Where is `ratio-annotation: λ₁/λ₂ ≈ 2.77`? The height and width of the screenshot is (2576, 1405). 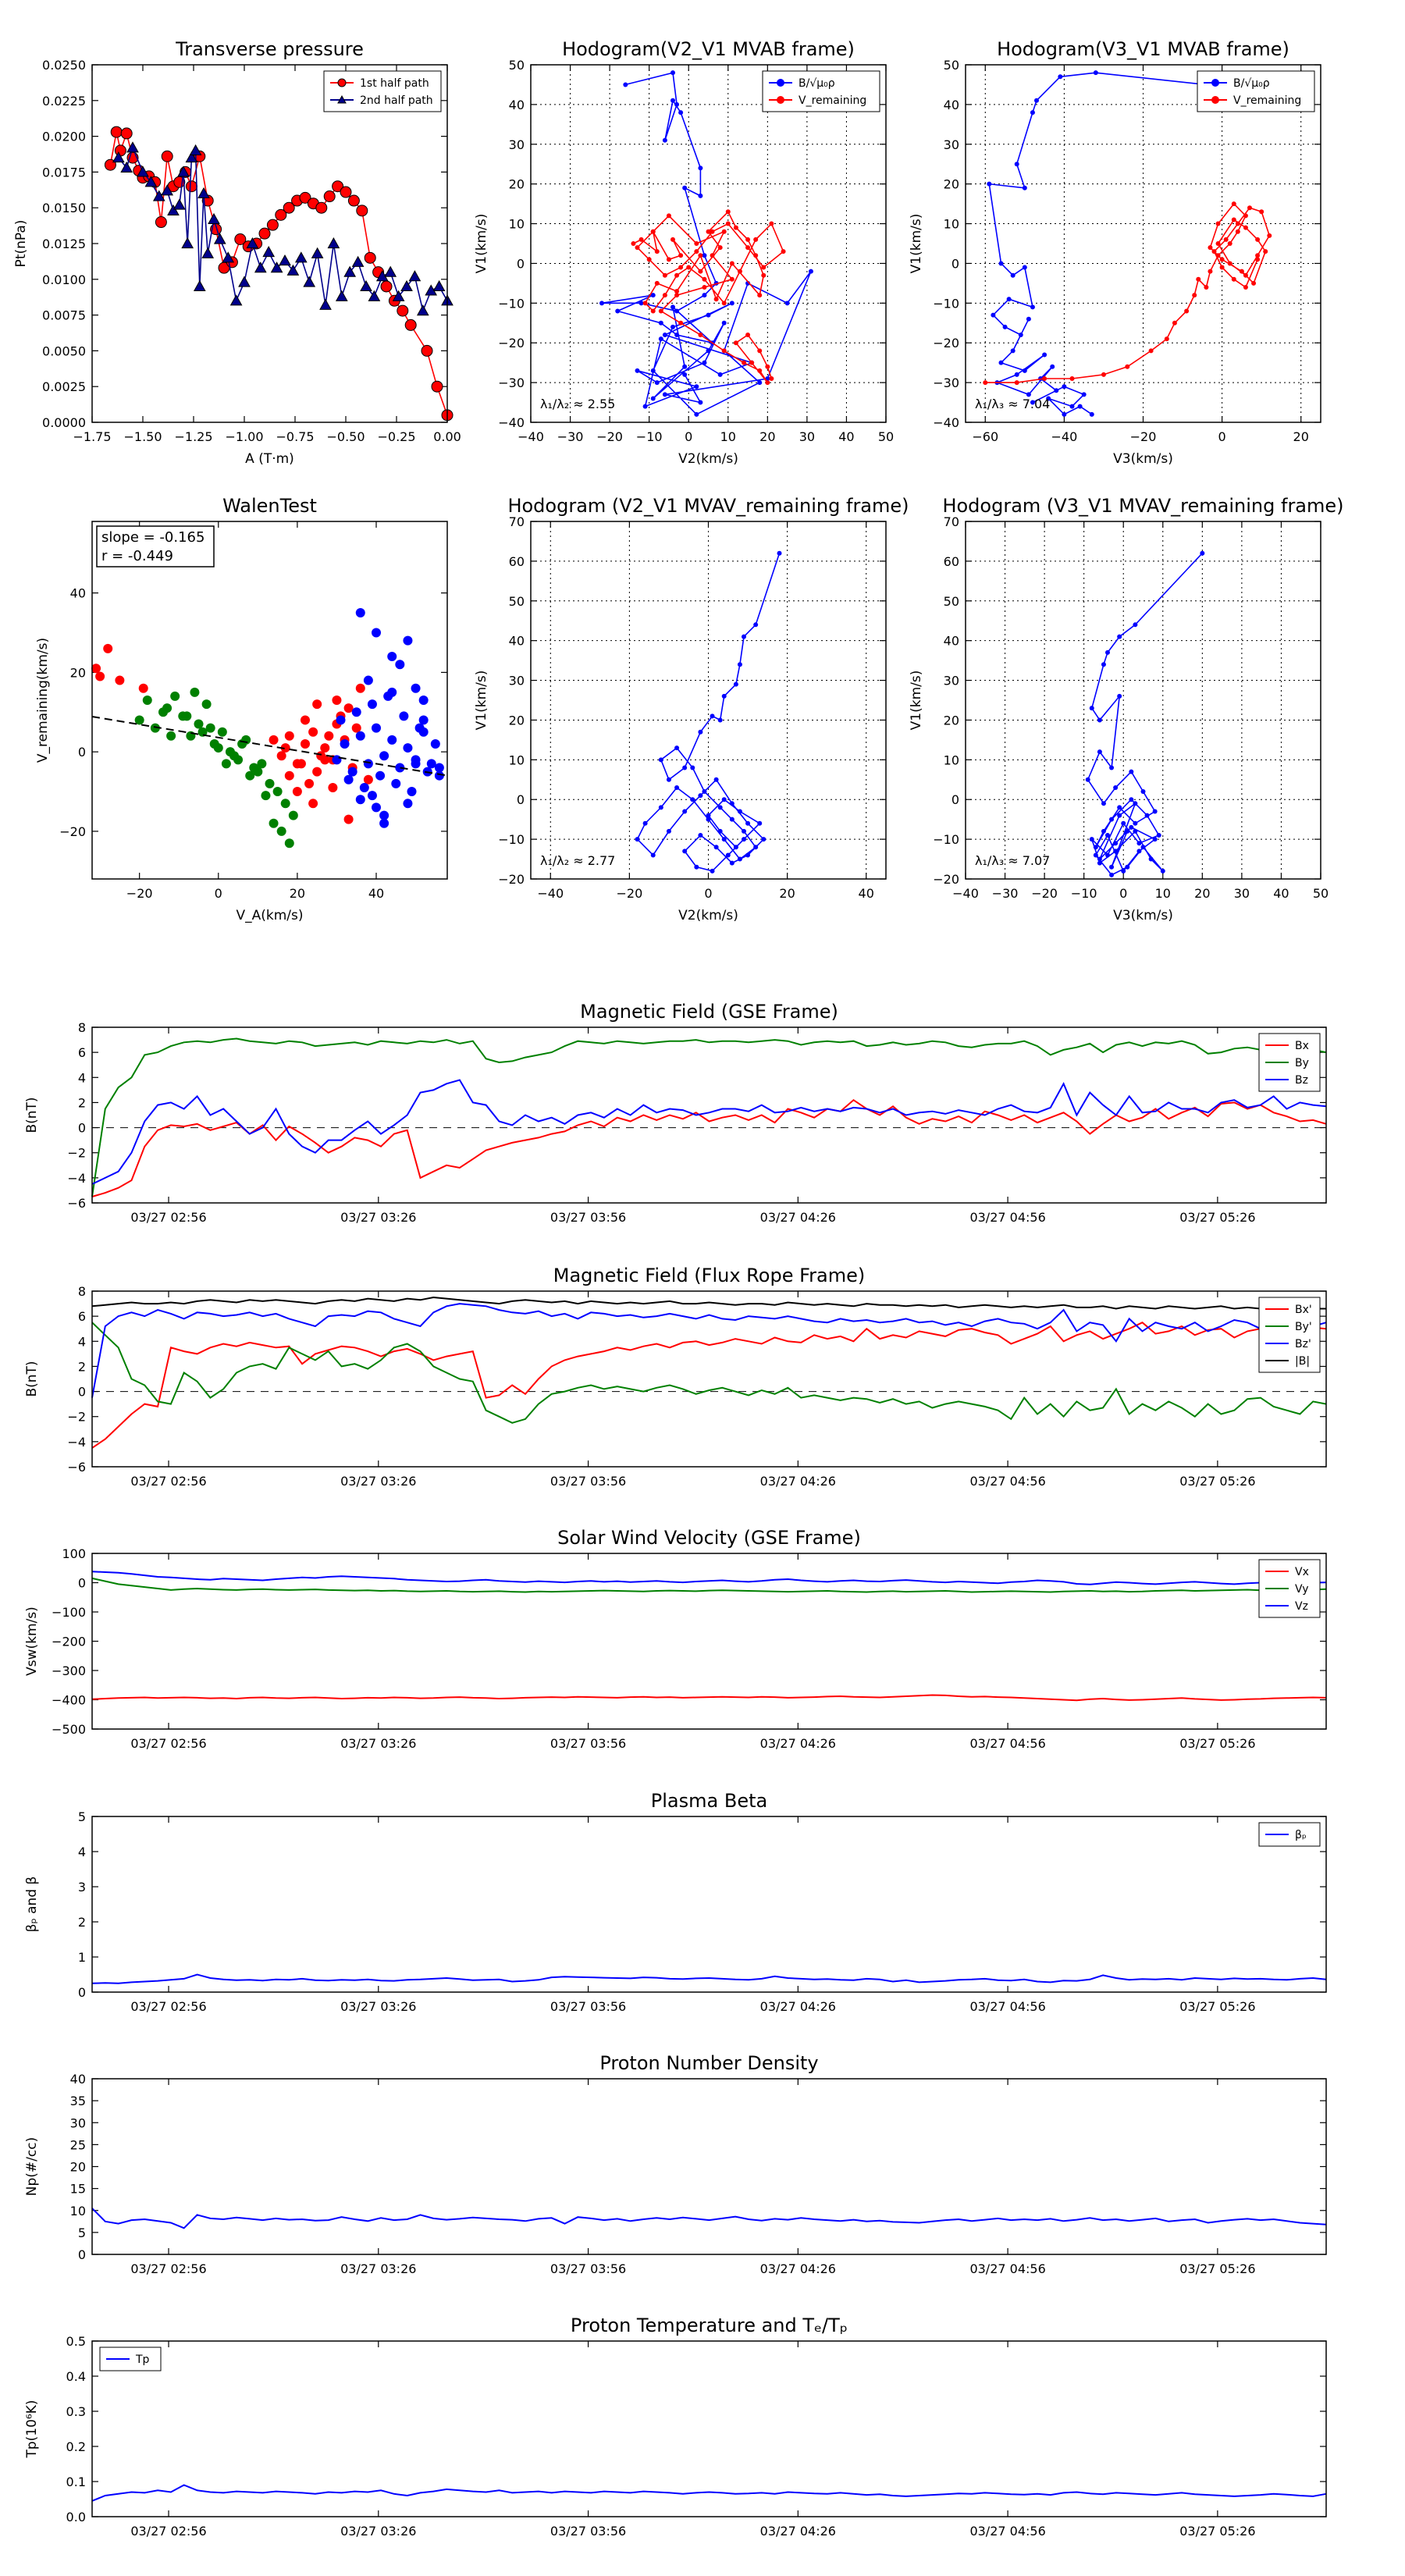
ratio-annotation: λ₁/λ₂ ≈ 2.77 is located at coordinates (577, 860).